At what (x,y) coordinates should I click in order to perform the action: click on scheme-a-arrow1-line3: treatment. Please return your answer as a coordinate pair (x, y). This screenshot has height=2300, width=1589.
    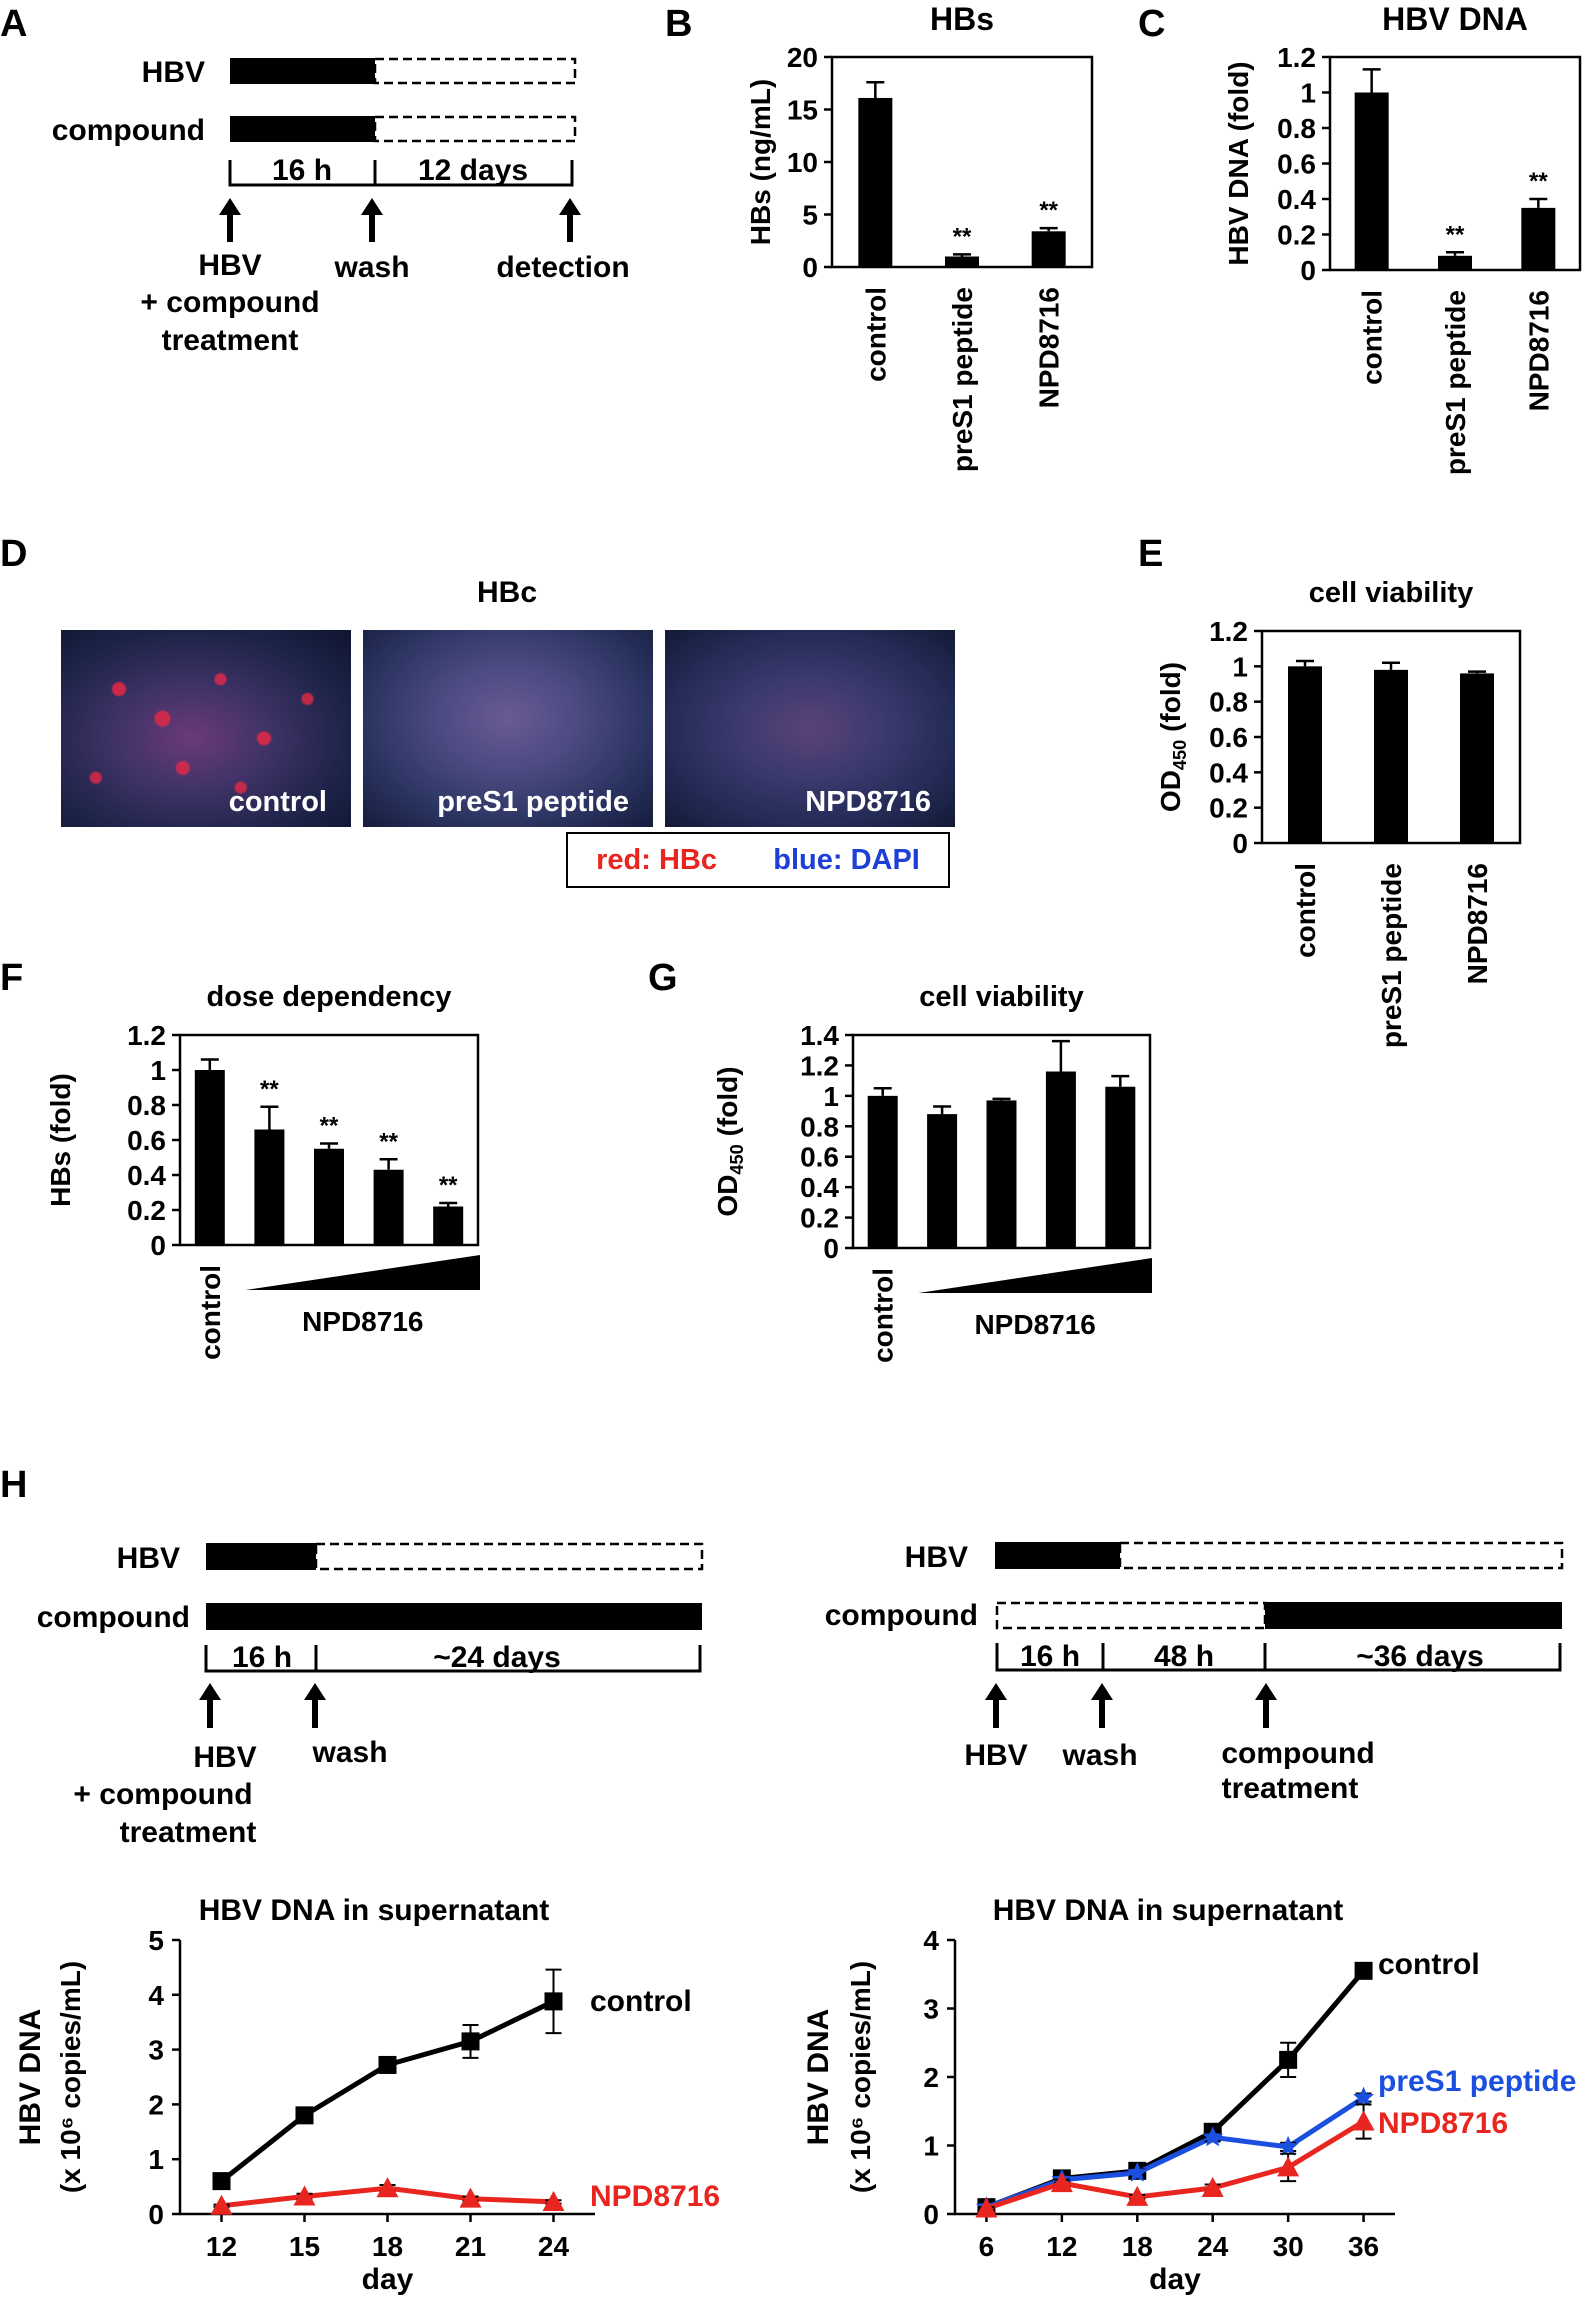
    Looking at the image, I should click on (230, 340).